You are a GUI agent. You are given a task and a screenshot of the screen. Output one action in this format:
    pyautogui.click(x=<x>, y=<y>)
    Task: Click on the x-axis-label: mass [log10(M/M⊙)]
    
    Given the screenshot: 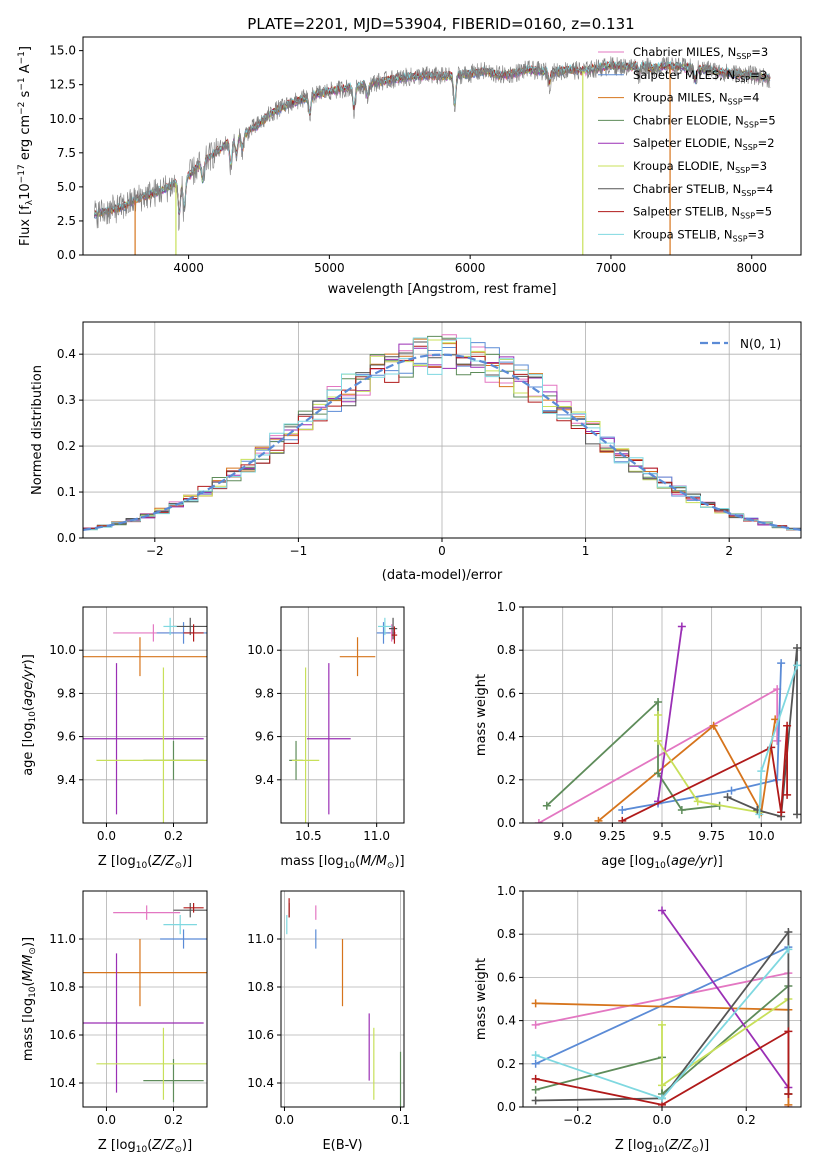 What is the action you would take?
    pyautogui.click(x=342, y=862)
    